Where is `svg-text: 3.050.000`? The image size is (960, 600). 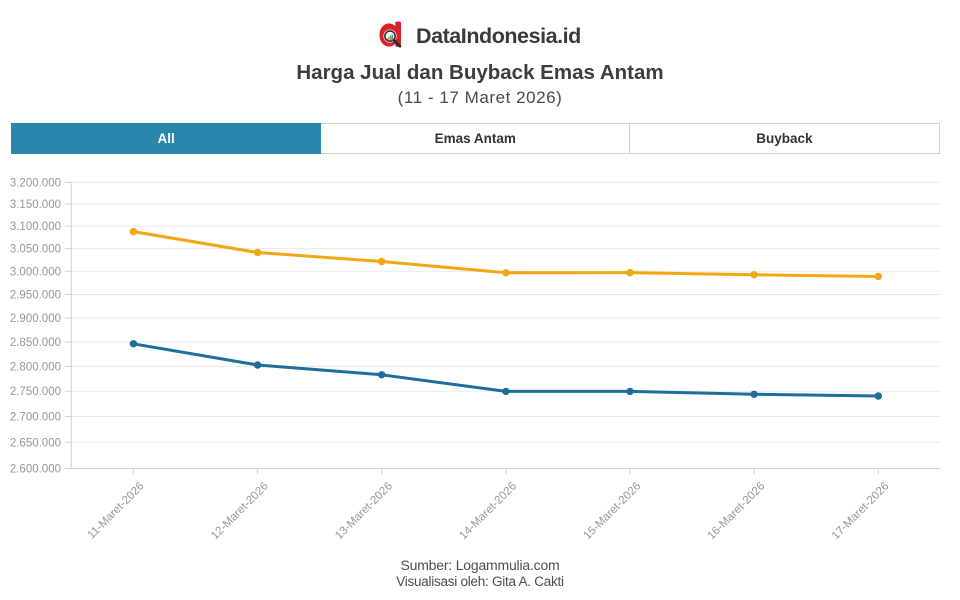 svg-text: 3.050.000 is located at coordinates (35, 250).